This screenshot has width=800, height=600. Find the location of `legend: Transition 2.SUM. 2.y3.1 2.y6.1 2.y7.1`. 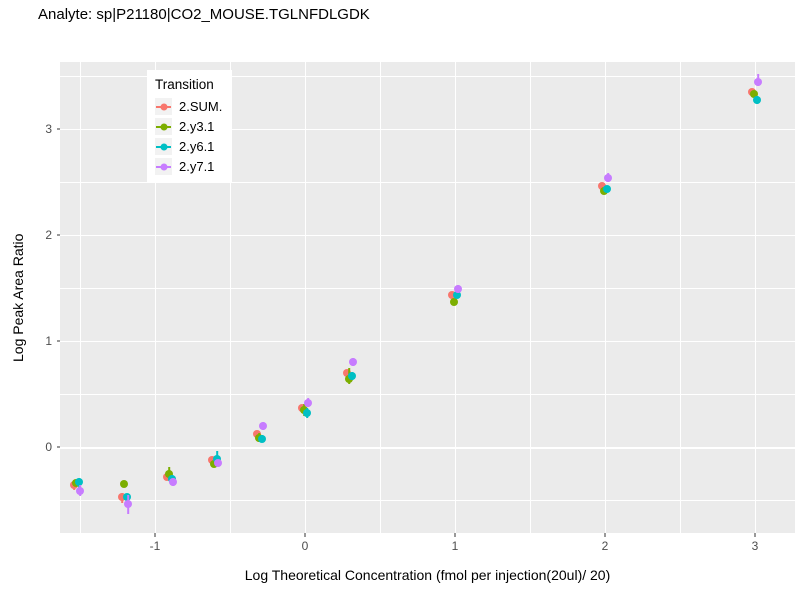

legend: Transition 2.SUM. 2.y3.1 2.y6.1 2.y7.1 is located at coordinates (190, 126).